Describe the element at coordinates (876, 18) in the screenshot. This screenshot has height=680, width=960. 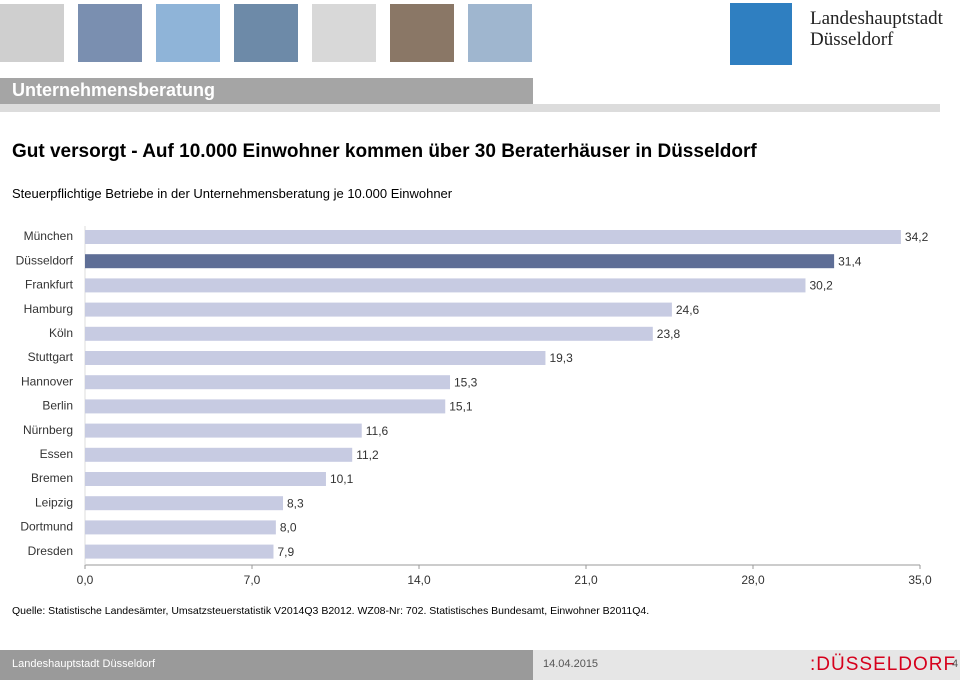
I see `logo-line: Landeshauptstadt` at that location.